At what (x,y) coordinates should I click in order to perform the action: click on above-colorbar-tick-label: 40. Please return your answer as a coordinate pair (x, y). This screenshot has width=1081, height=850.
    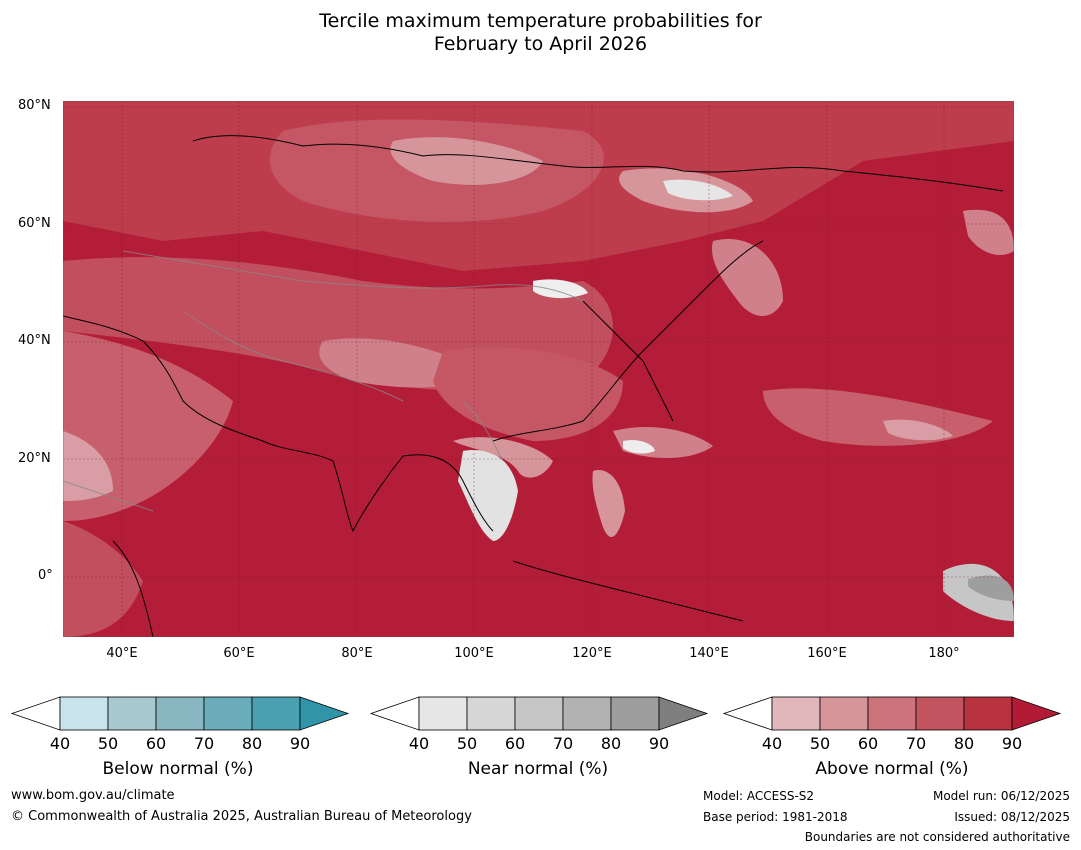
    Looking at the image, I should click on (772, 743).